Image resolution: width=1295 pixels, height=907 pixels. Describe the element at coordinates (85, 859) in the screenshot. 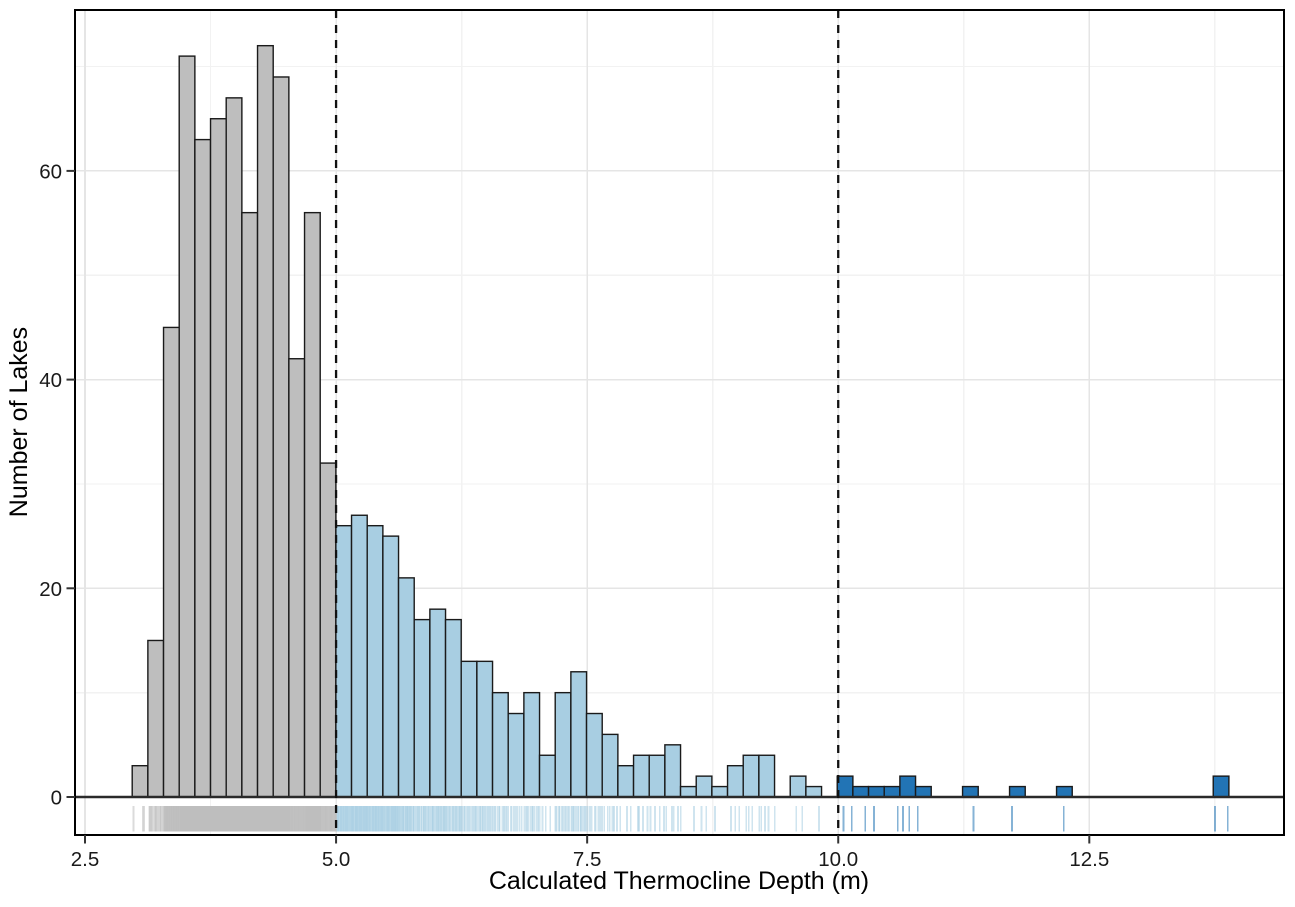

I see `x-tick-label: 2.5` at that location.